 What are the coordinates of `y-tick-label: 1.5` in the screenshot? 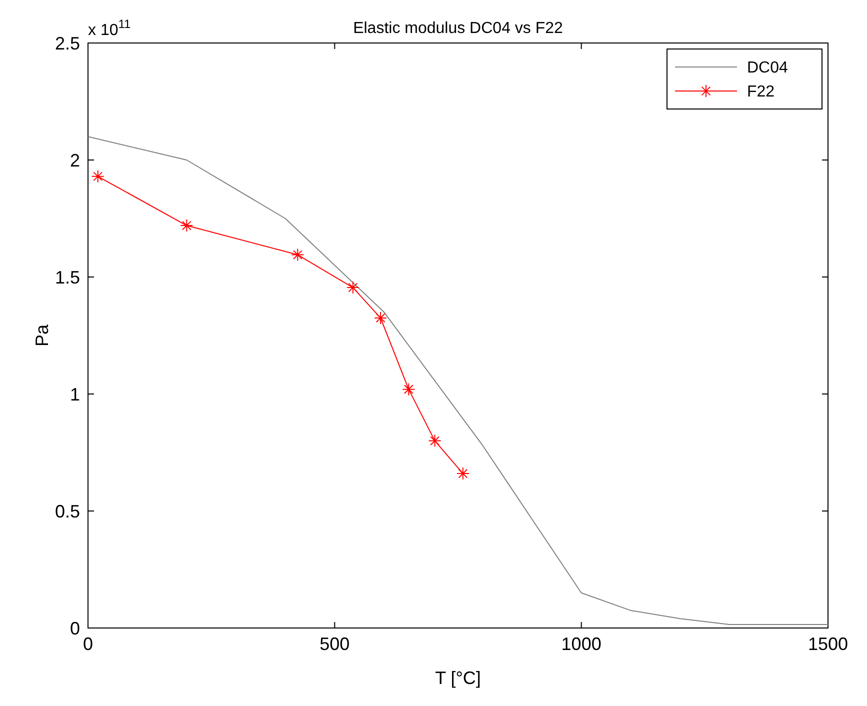 It's located at (67, 277).